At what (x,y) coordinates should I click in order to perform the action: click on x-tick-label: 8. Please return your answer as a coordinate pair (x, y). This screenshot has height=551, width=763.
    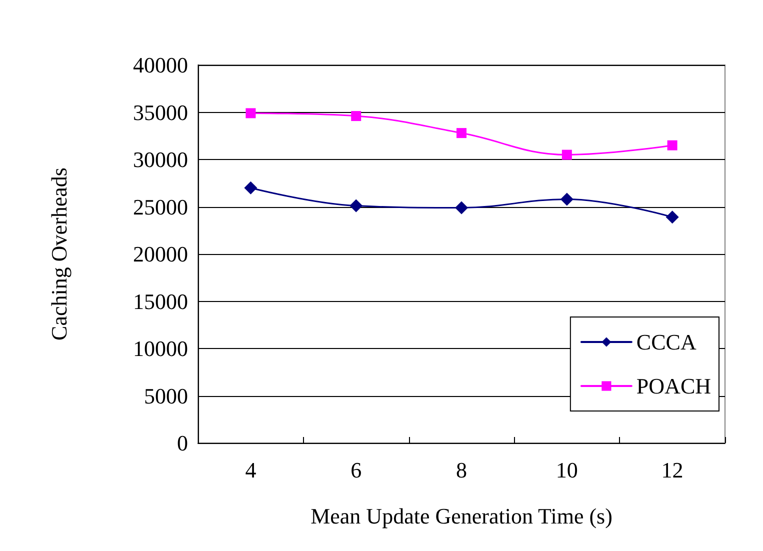
    Looking at the image, I should click on (461, 470).